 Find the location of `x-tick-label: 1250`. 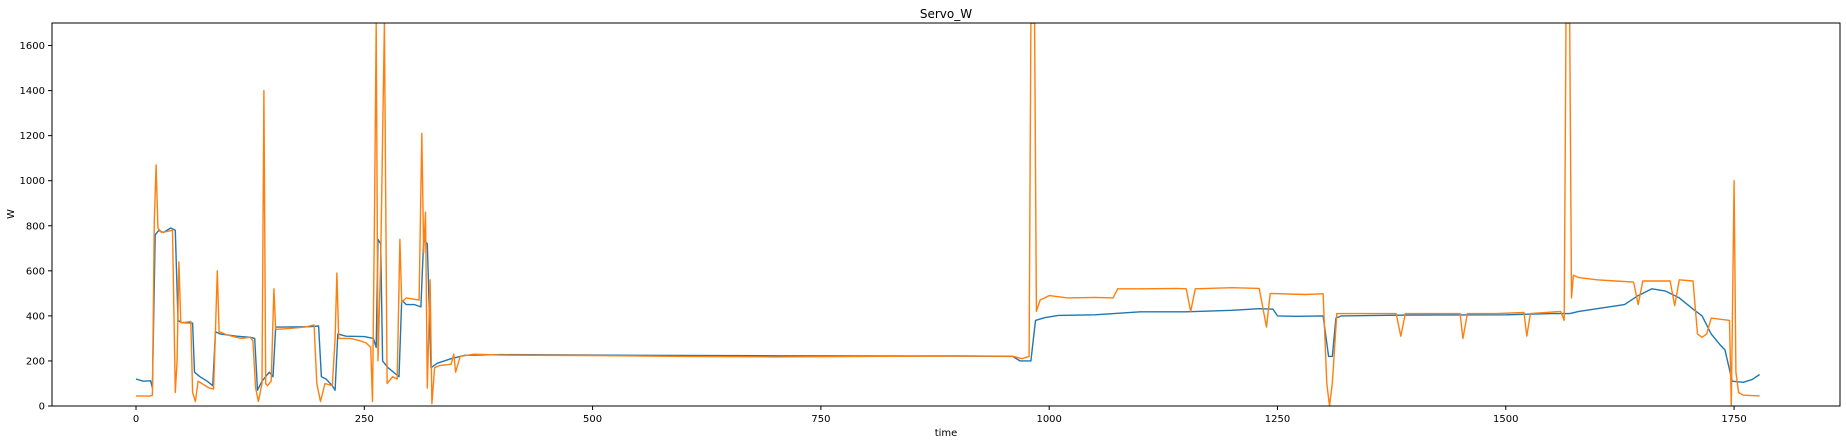

x-tick-label: 1250 is located at coordinates (1277, 419).